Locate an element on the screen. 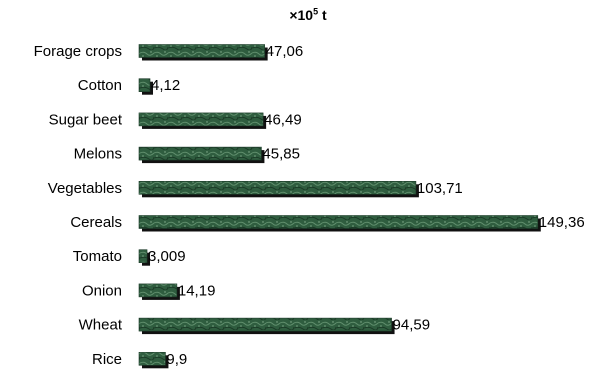 The width and height of the screenshot is (616, 376). value-label: 3,009 is located at coordinates (167, 256).